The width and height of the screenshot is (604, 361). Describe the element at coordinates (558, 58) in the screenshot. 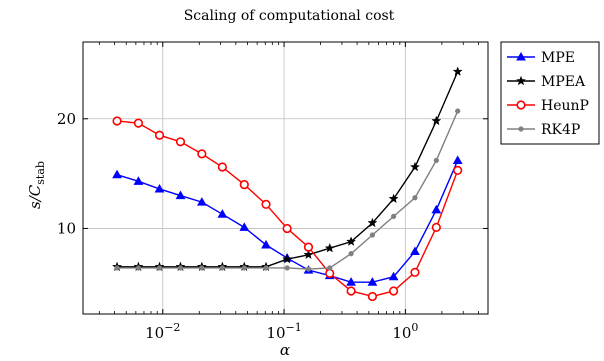

I see `legend-label: MPE` at that location.